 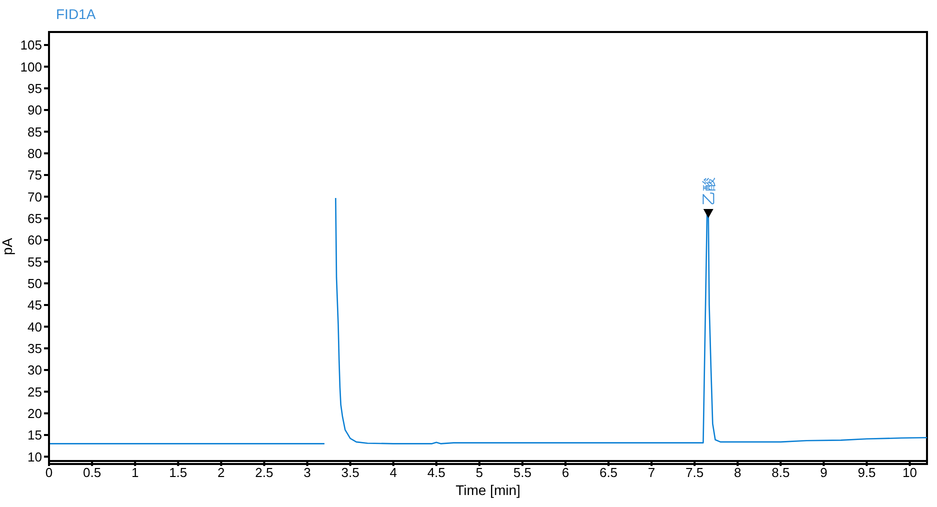 What do you see at coordinates (221, 472) in the screenshot?
I see `x-tick-label: 2` at bounding box center [221, 472].